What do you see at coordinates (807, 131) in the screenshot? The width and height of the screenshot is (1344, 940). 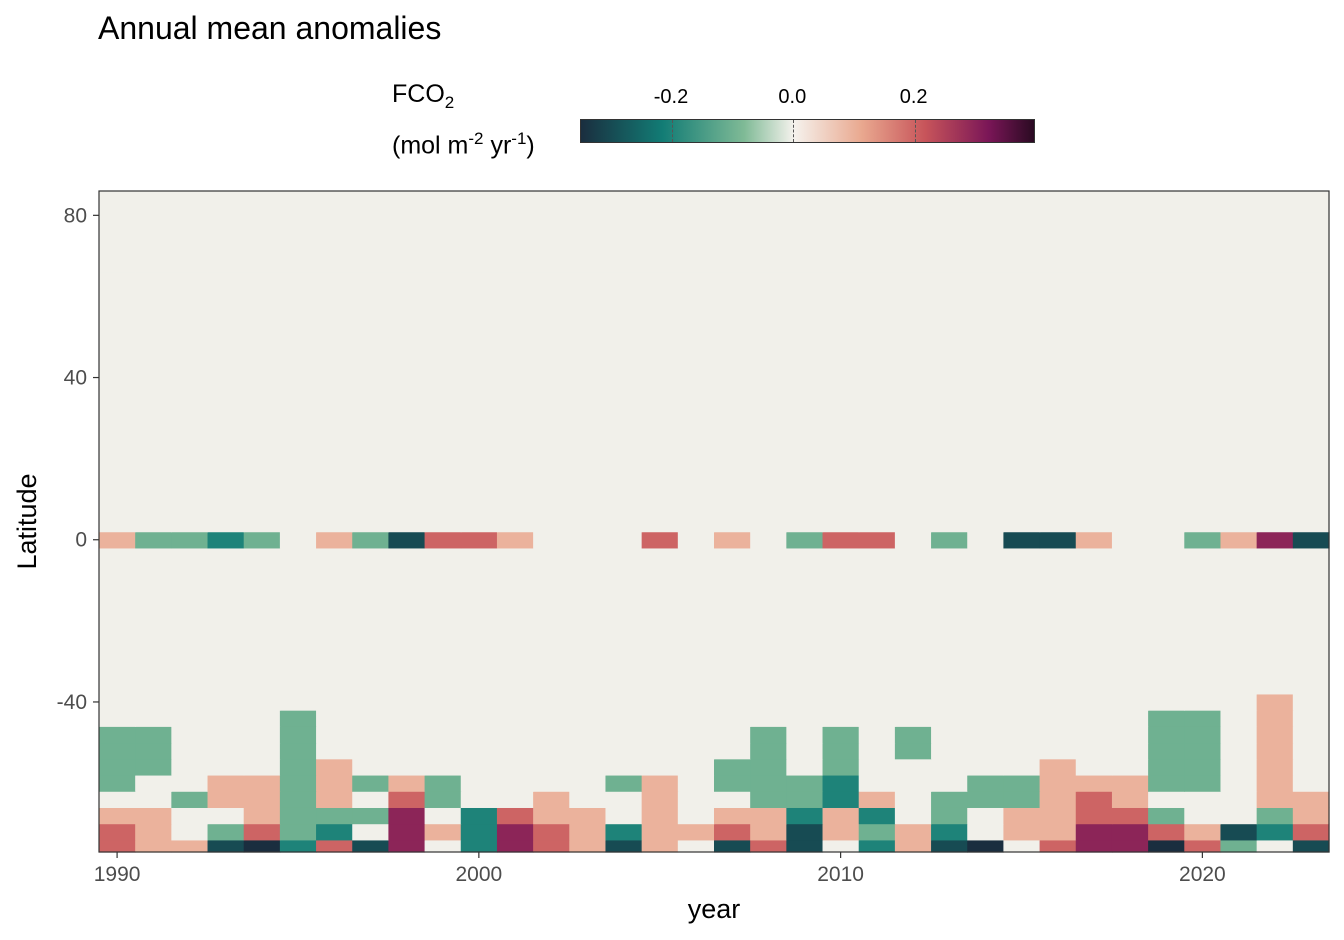 I see `colorbar` at bounding box center [807, 131].